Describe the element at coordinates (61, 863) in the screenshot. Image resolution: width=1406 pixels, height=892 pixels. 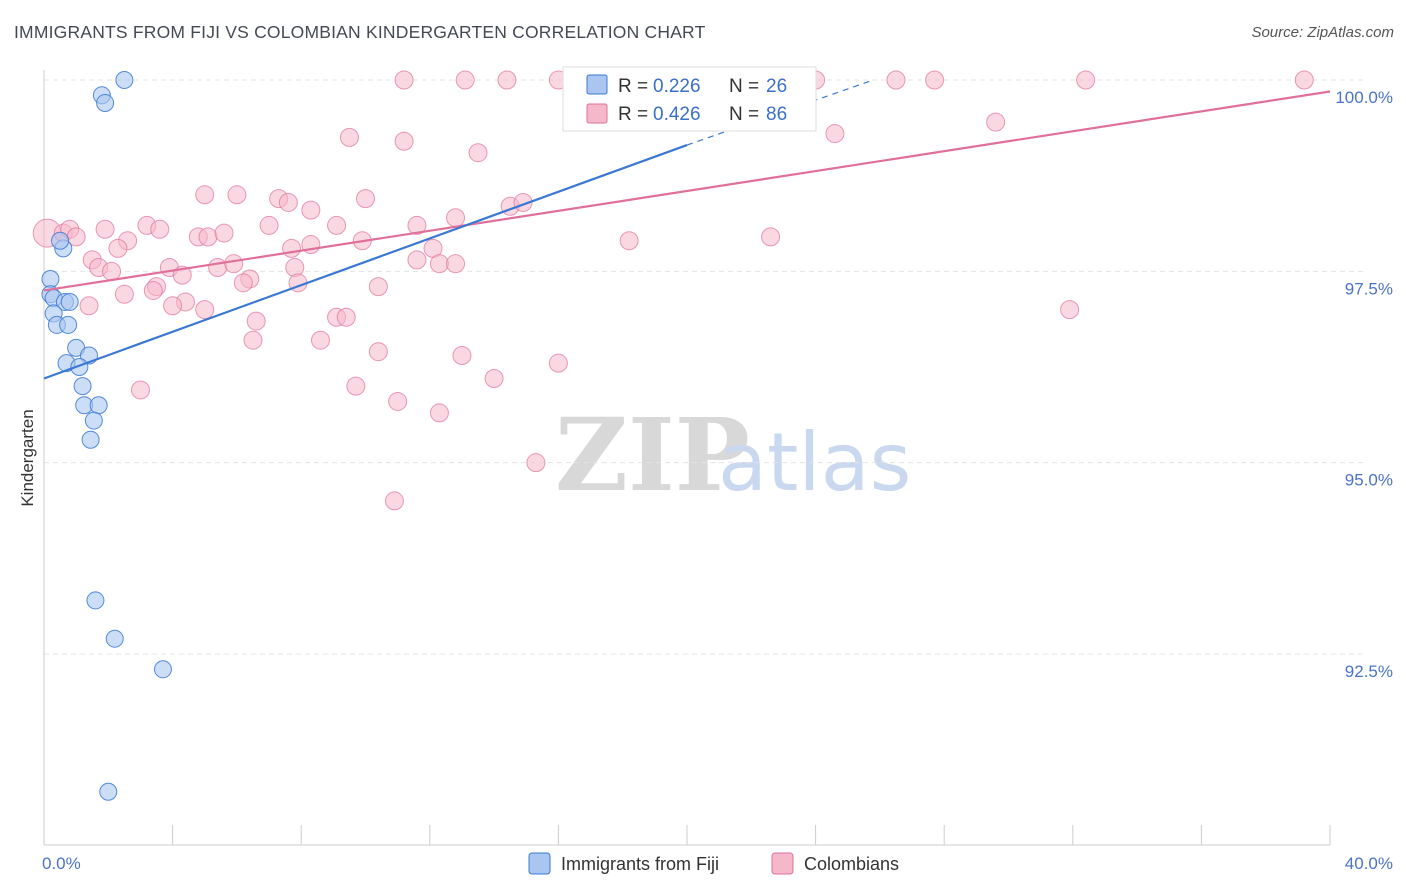
I see `x-tick-label: 0.0%` at that location.